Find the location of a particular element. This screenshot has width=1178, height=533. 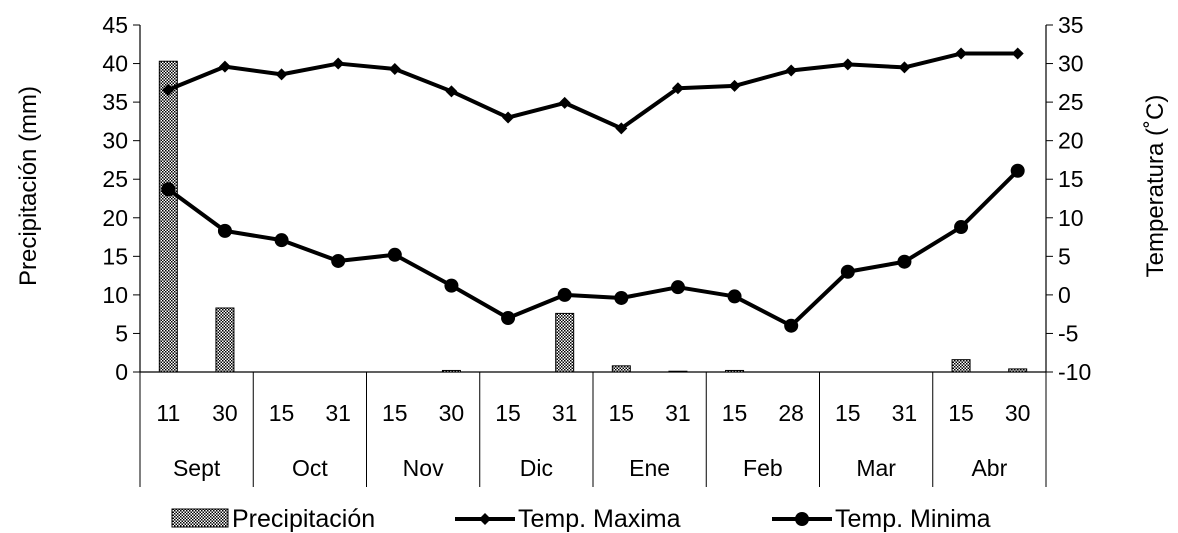

legend: Precipitación Temp. Maxima Temp. Minima is located at coordinates (581, 519).